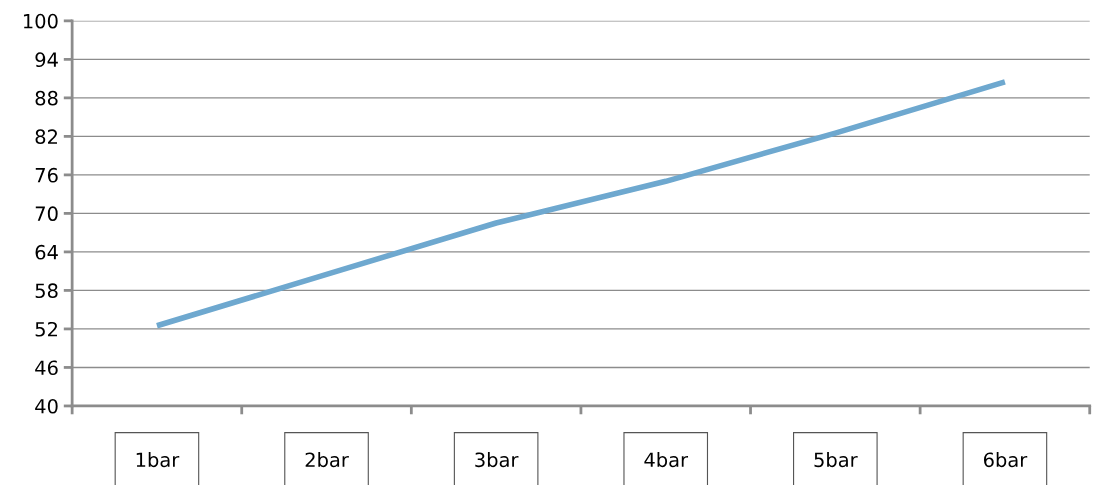 This screenshot has height=485, width=1093. Describe the element at coordinates (46, 98) in the screenshot. I see `y-tick-label: 88` at that location.